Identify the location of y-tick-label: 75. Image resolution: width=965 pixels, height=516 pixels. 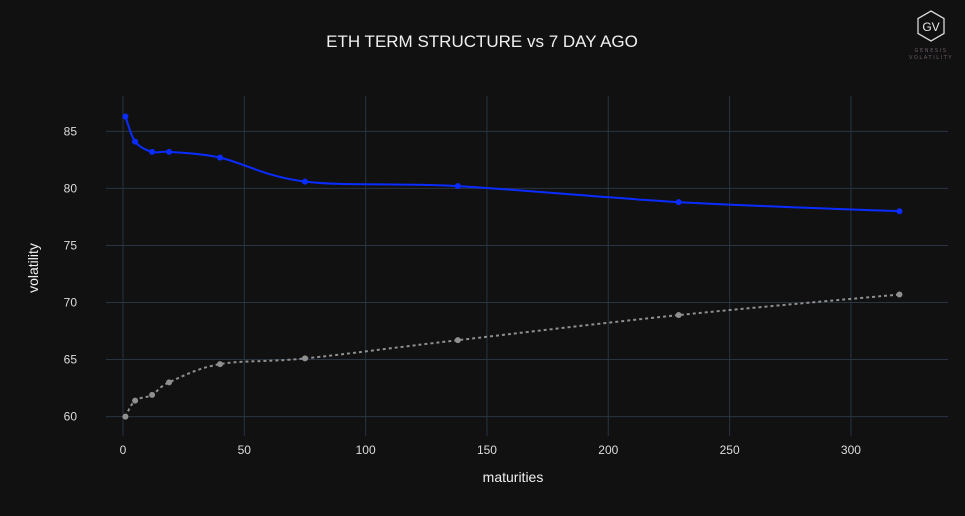
(71, 245).